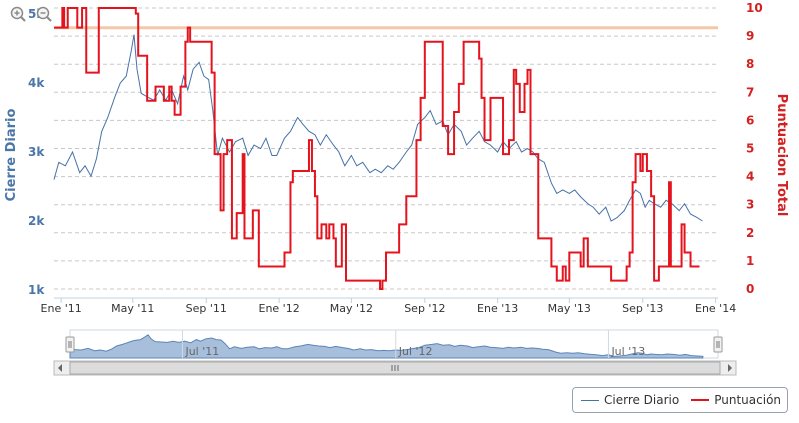  Describe the element at coordinates (569, 308) in the screenshot. I see `x-tick-label: May '13` at that location.